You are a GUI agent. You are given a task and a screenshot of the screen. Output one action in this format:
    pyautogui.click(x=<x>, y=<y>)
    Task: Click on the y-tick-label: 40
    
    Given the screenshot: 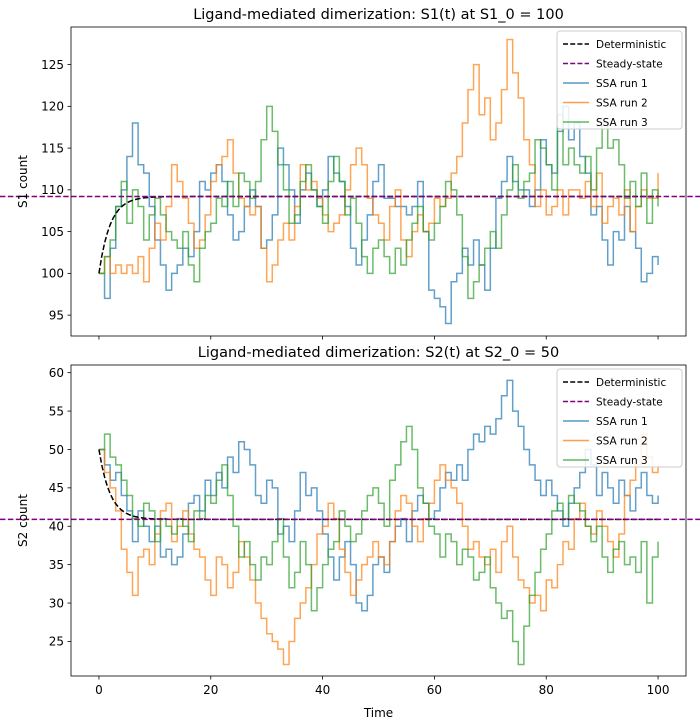 What is the action you would take?
    pyautogui.click(x=56, y=527)
    